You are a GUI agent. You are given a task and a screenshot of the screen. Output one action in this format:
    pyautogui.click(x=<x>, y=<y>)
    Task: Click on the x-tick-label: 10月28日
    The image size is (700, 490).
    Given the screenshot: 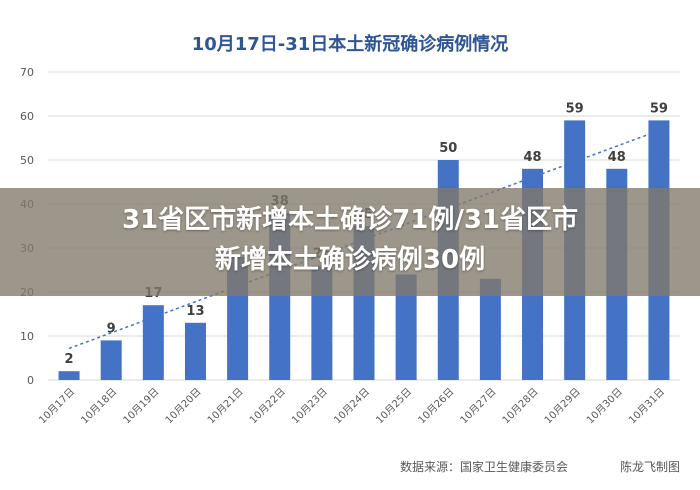 What is the action you would take?
    pyautogui.click(x=520, y=406)
    